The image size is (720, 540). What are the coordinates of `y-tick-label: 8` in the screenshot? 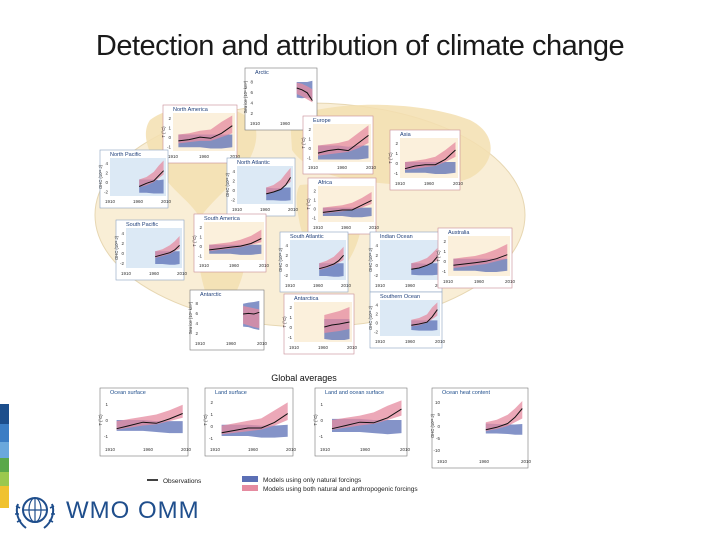 It's located at (196, 303).